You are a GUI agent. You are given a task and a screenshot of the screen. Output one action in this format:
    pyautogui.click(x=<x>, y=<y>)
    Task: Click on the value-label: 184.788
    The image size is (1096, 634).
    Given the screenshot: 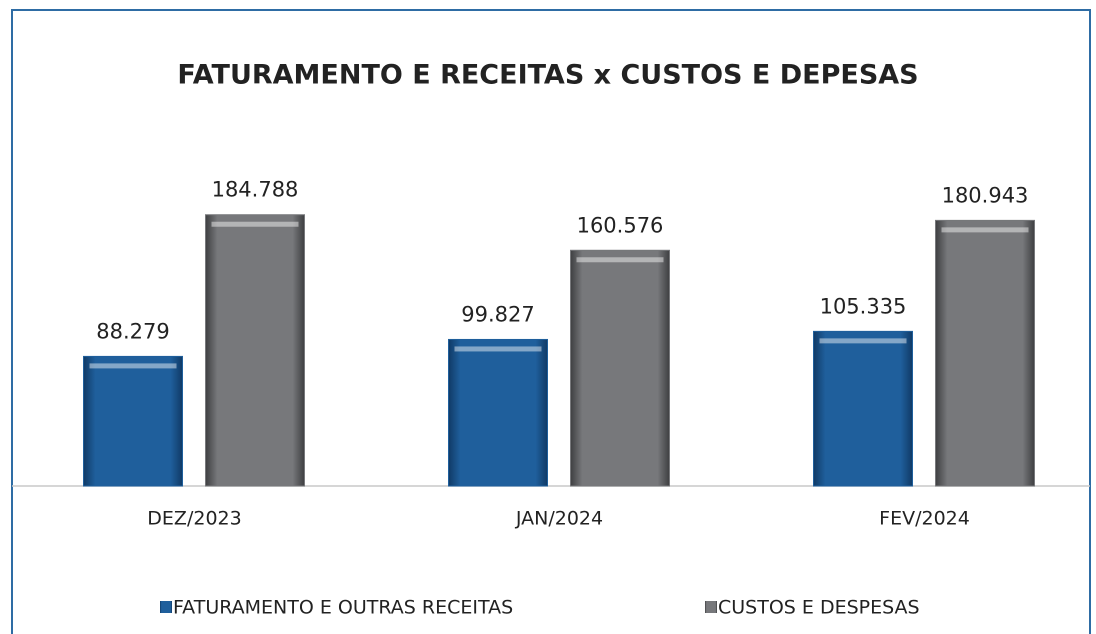 What is the action you would take?
    pyautogui.click(x=255, y=190)
    